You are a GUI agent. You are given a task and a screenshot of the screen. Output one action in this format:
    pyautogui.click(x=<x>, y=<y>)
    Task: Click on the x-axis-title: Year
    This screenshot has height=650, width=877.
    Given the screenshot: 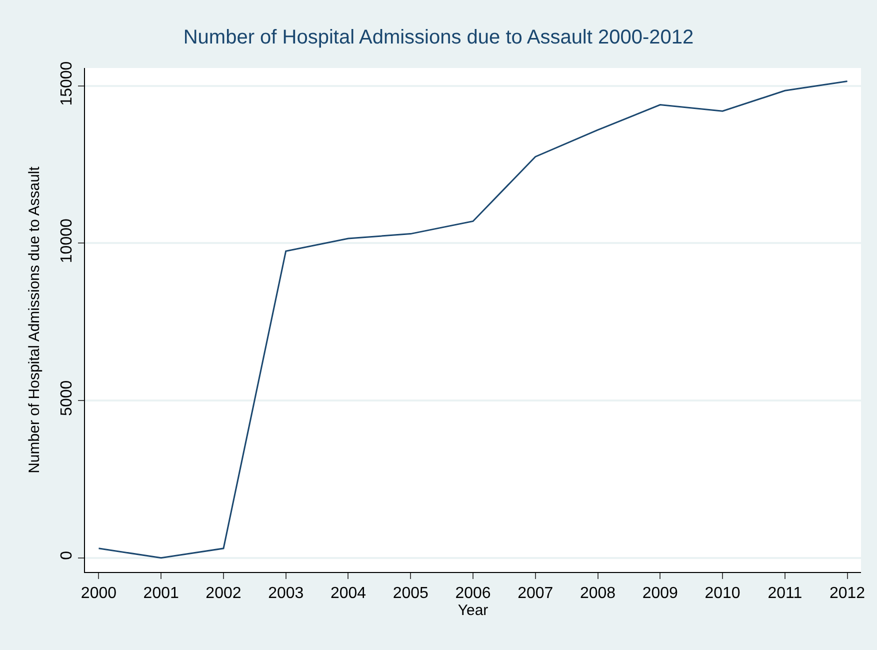 What is the action you would take?
    pyautogui.click(x=473, y=611)
    